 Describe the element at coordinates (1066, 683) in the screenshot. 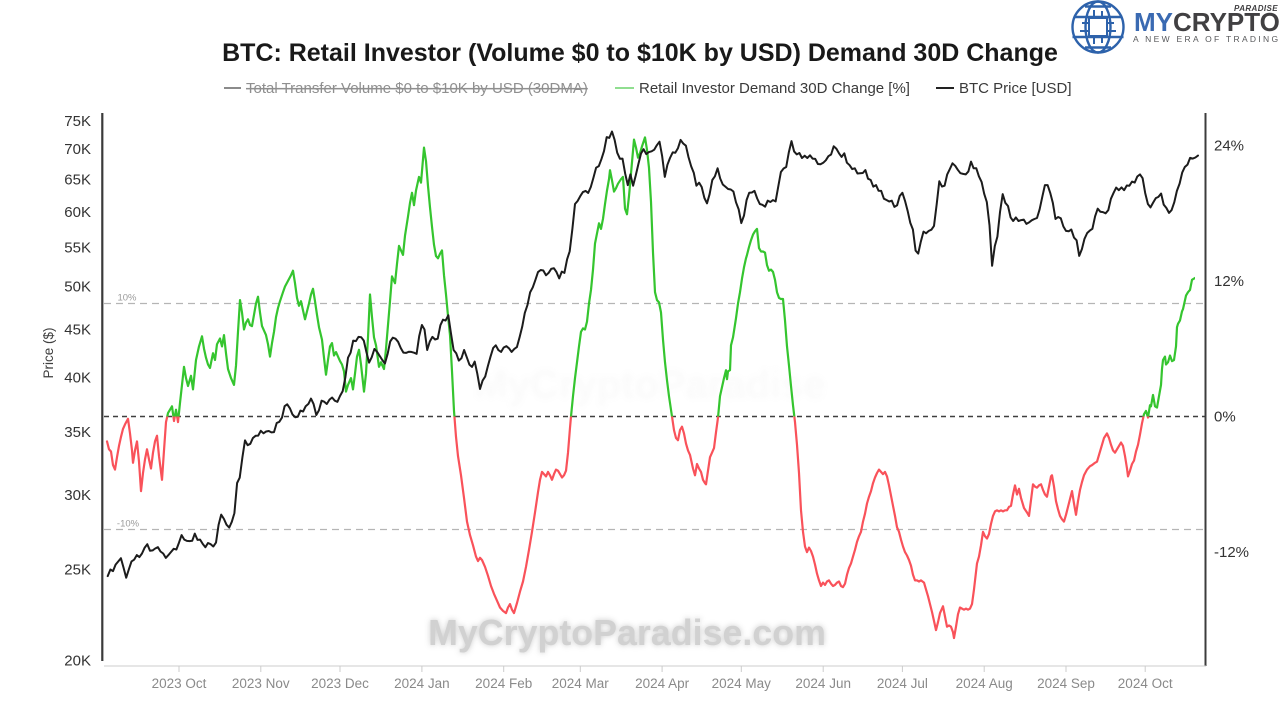

I see `svg-text: 2024 Sep` at that location.